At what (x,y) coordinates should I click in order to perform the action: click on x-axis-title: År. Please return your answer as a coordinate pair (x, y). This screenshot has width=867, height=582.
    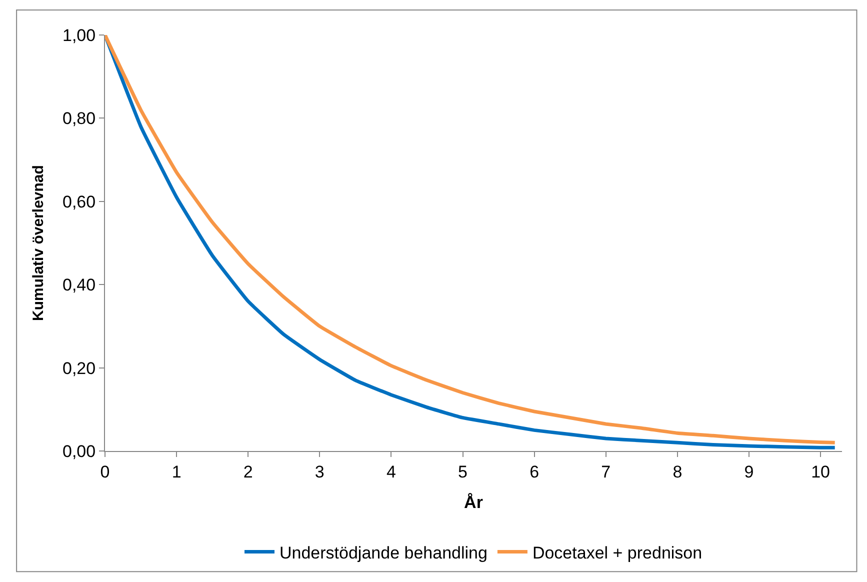
    Looking at the image, I should click on (474, 502).